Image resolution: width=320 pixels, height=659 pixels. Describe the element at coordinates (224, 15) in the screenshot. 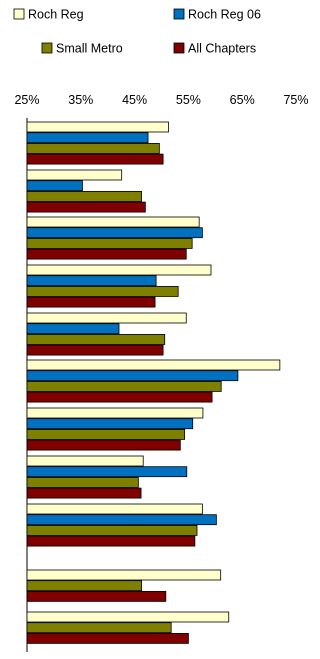

I see `legend-label-1: Roch Reg 06` at that location.